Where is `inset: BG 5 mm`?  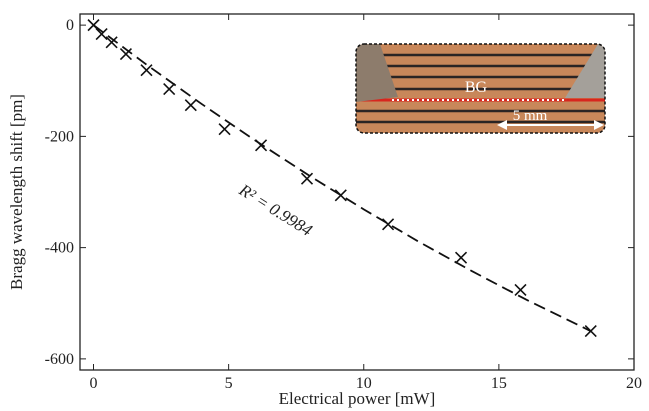 inset: BG 5 mm is located at coordinates (480, 88).